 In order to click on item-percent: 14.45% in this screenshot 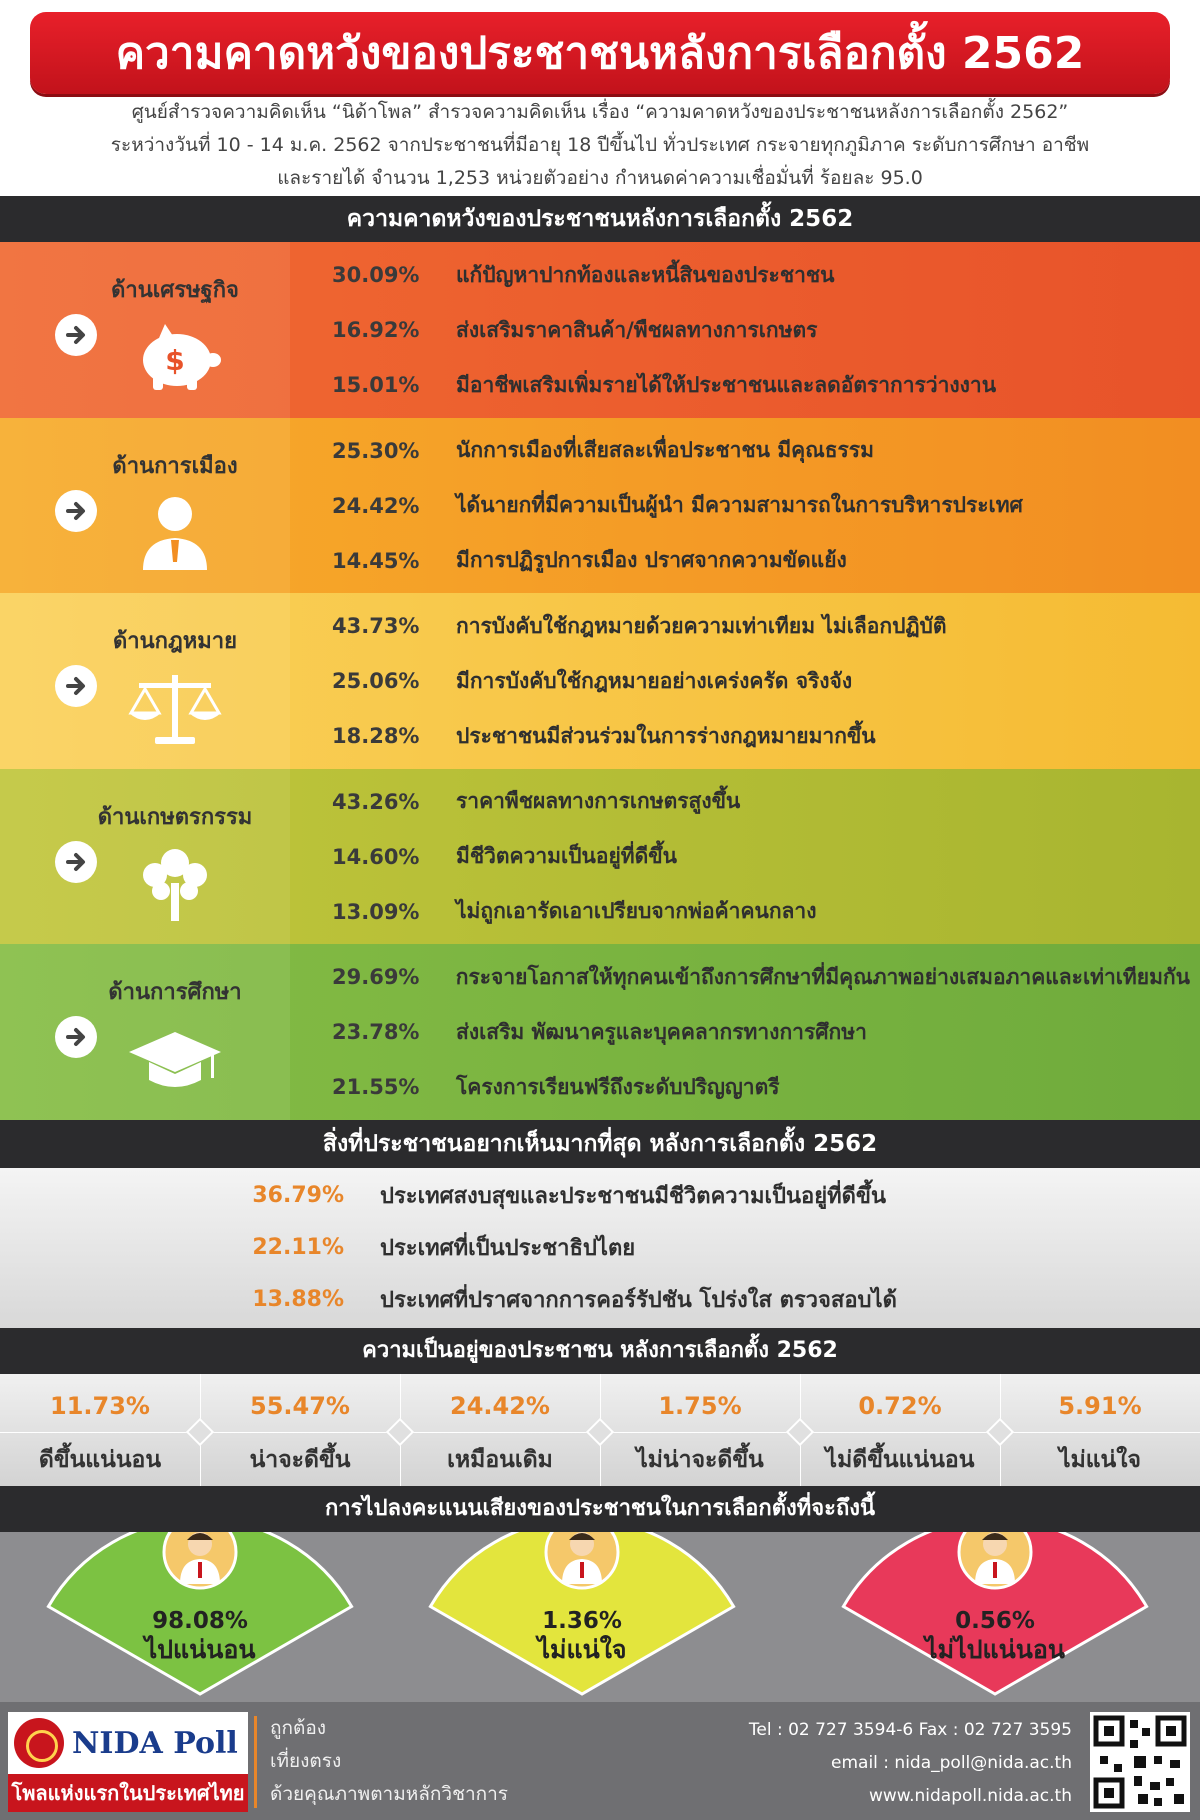, I will do `click(376, 560)`.